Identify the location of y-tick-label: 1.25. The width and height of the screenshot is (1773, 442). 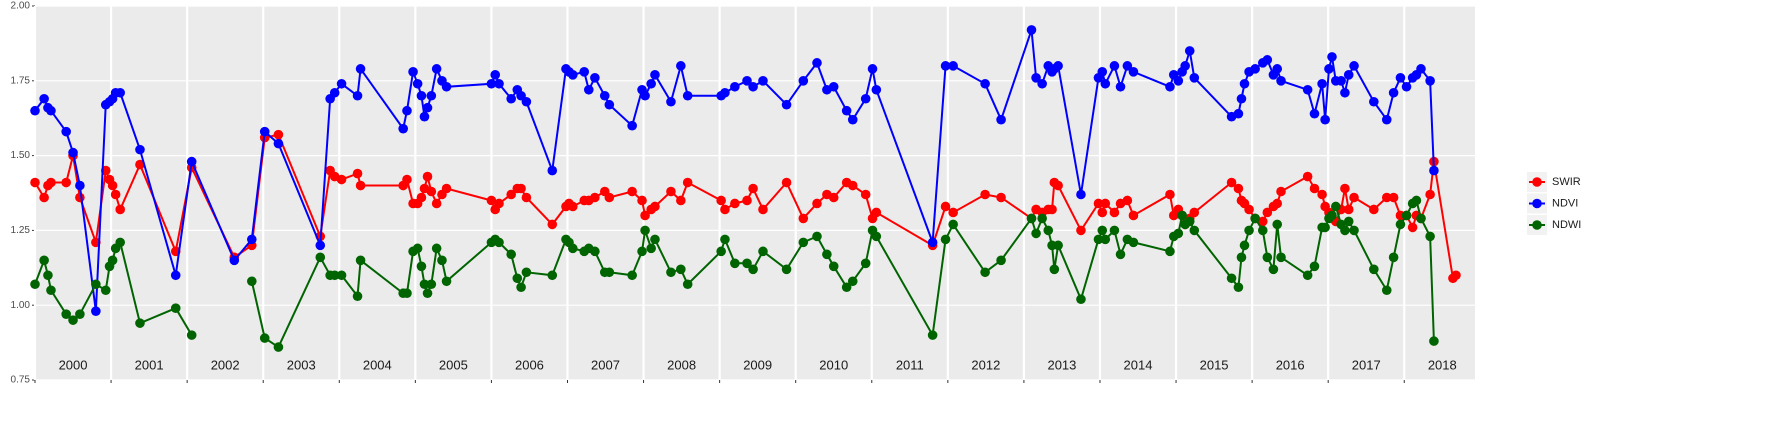
(21, 230).